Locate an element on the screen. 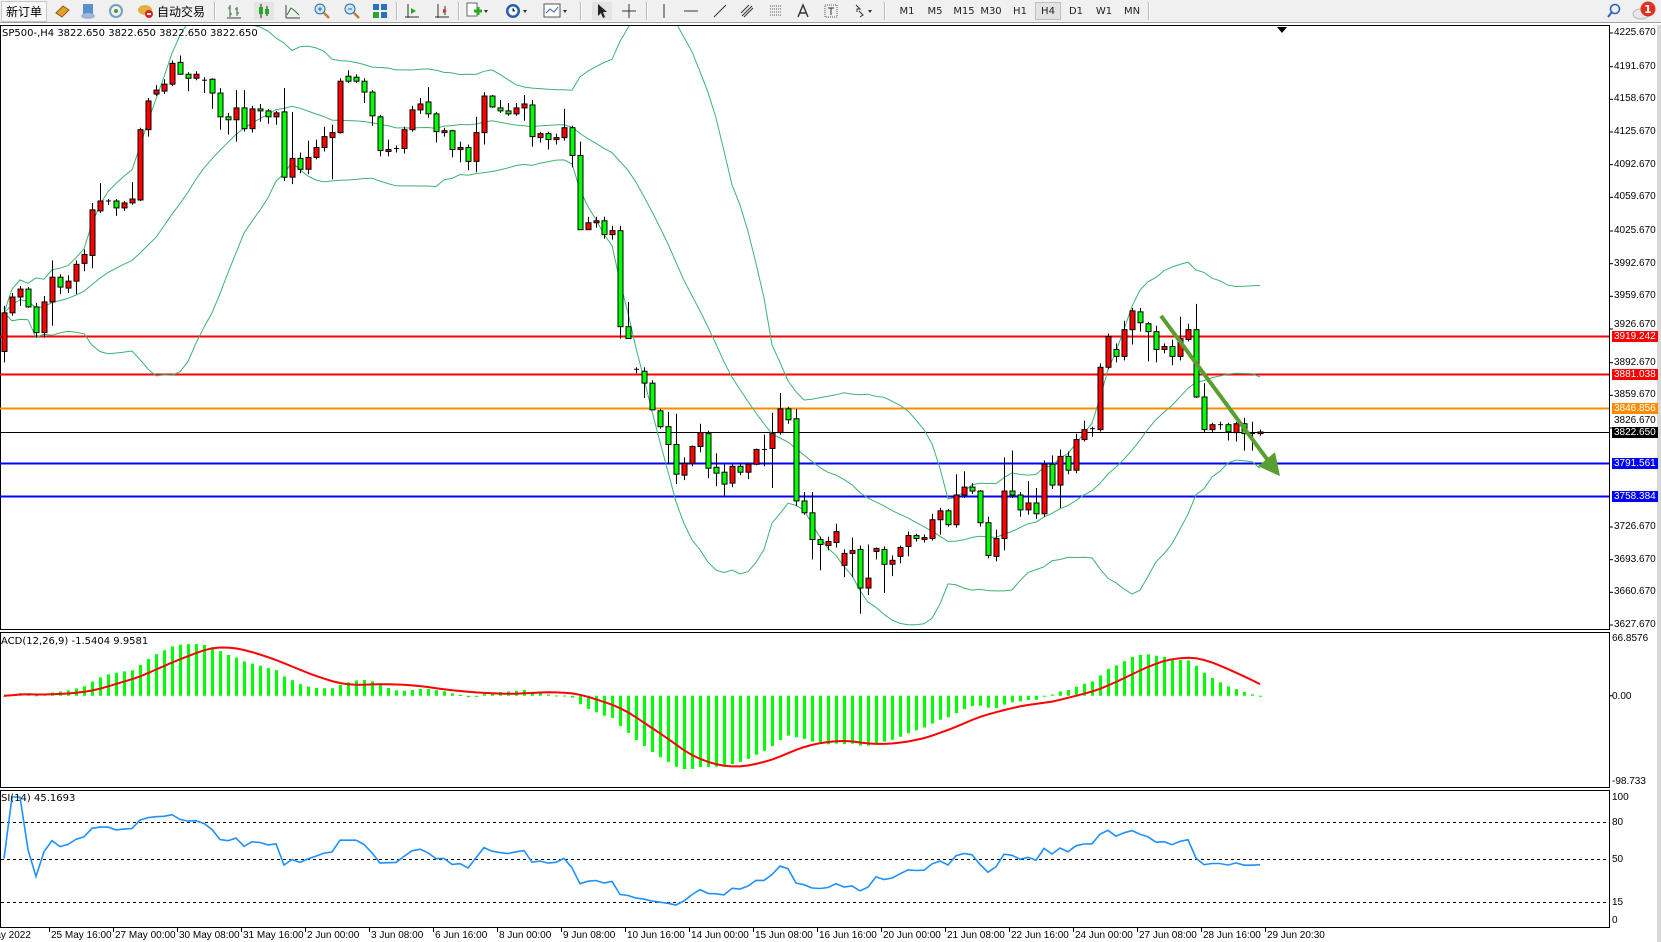  timeframe-m5-button: M5 is located at coordinates (935, 11).